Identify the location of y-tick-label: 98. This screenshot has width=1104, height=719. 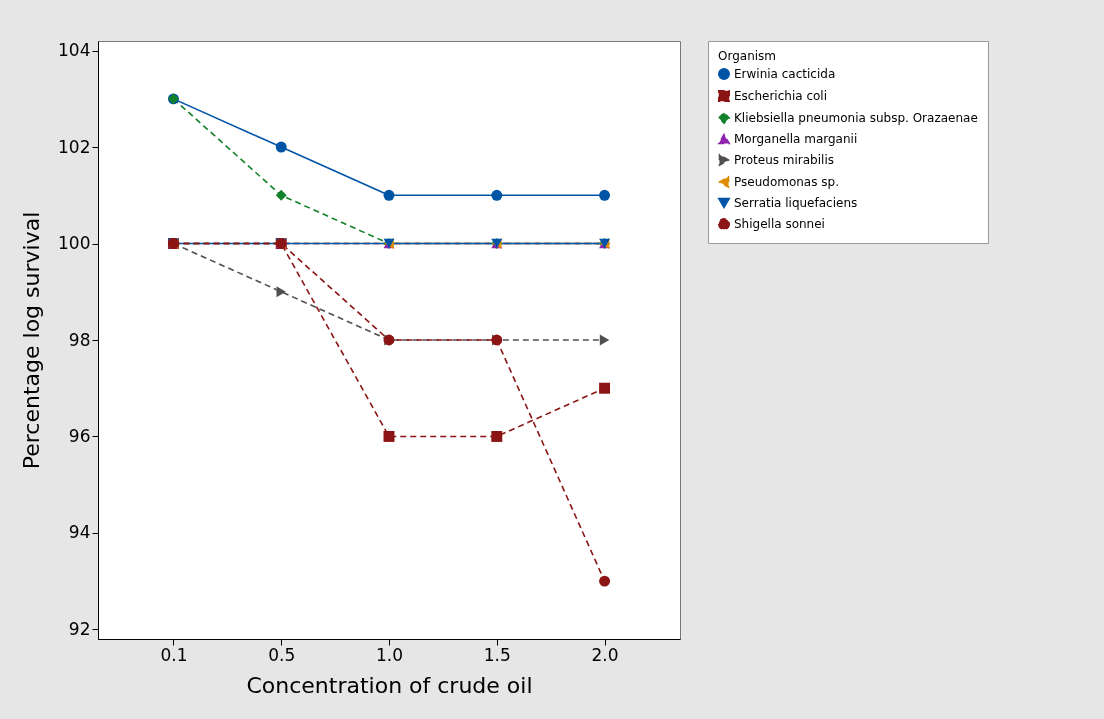
(79, 339).